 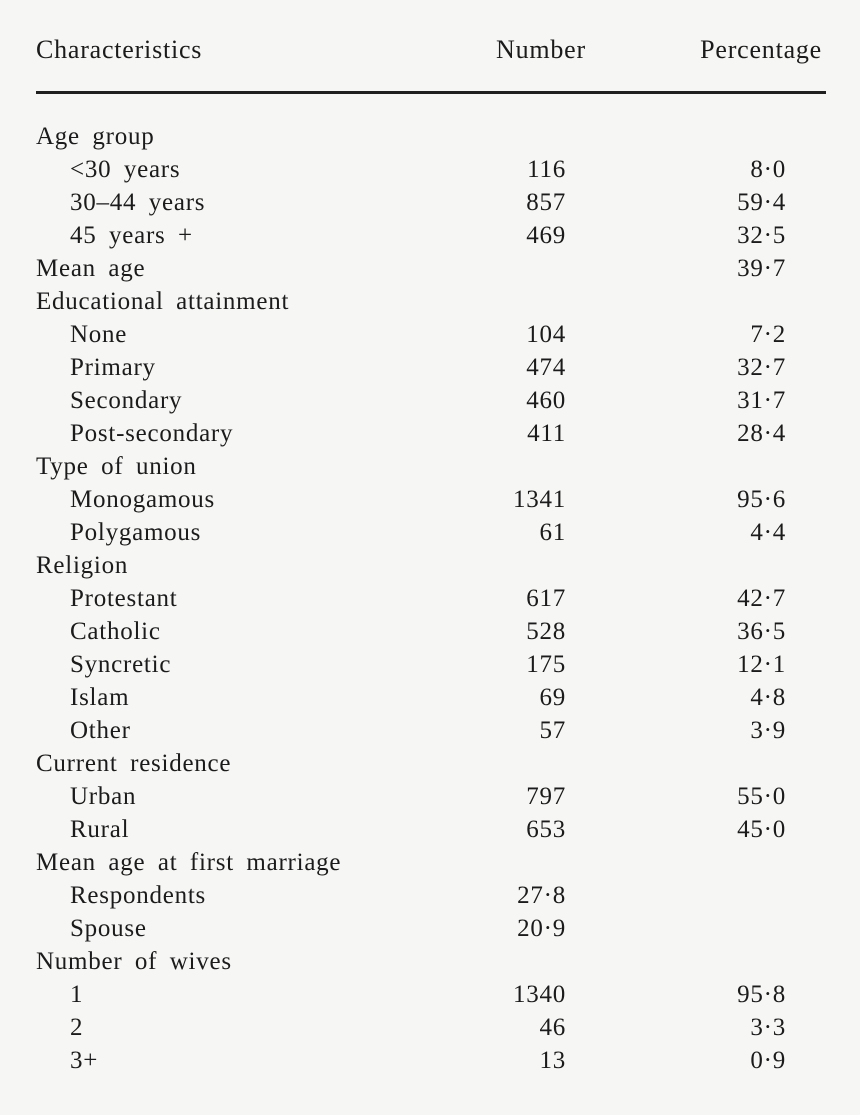 I want to click on table-row: Mean age at first marriage, so click(x=431, y=862).